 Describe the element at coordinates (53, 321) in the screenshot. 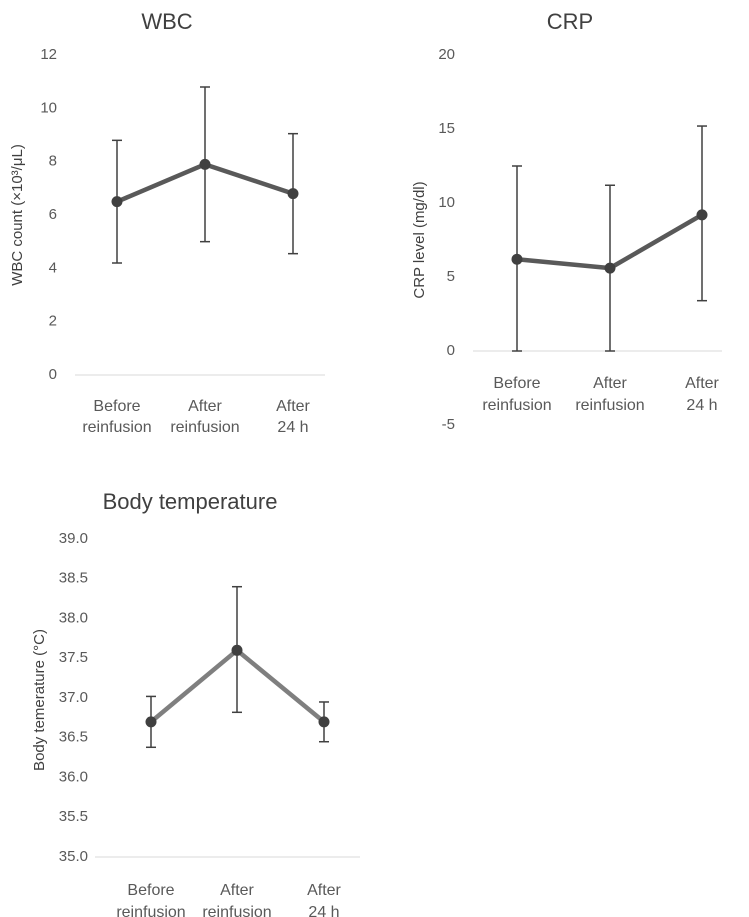

I see `y-tick-label: 2` at that location.